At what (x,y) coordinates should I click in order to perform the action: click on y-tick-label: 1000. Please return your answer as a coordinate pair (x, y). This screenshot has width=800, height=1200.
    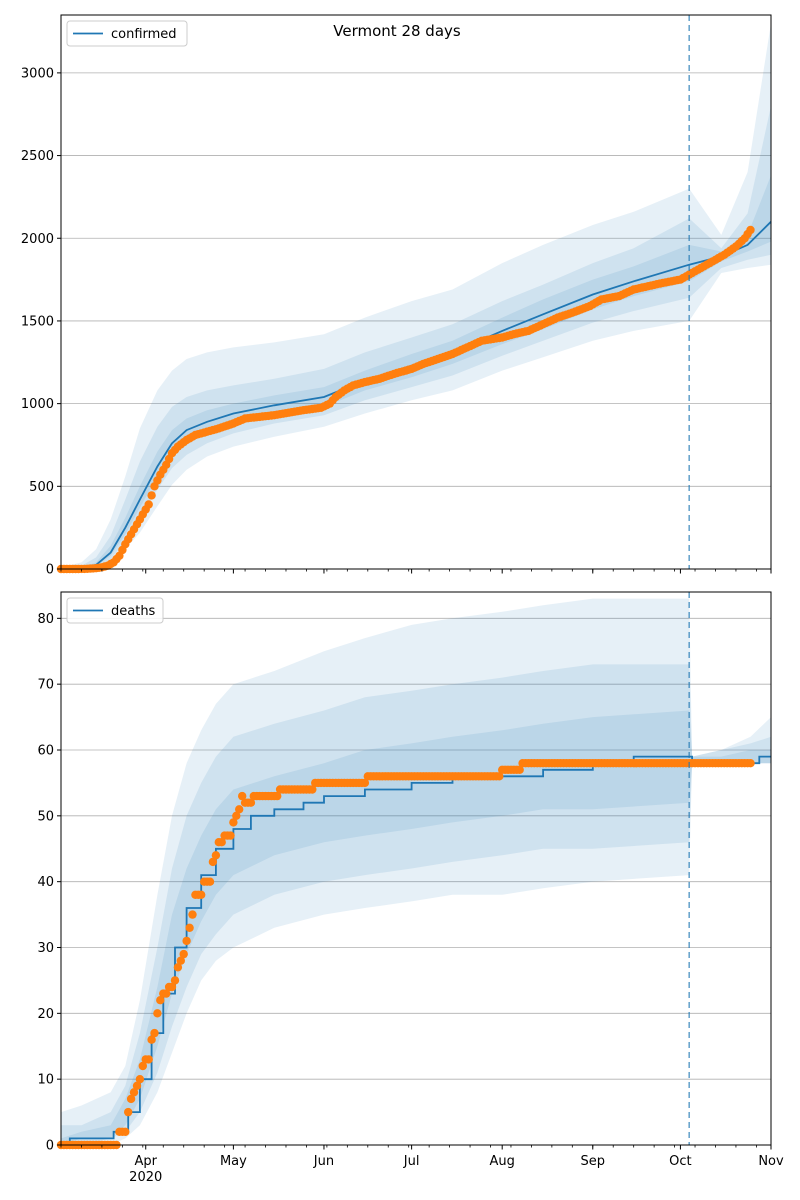
    Looking at the image, I should click on (37, 404).